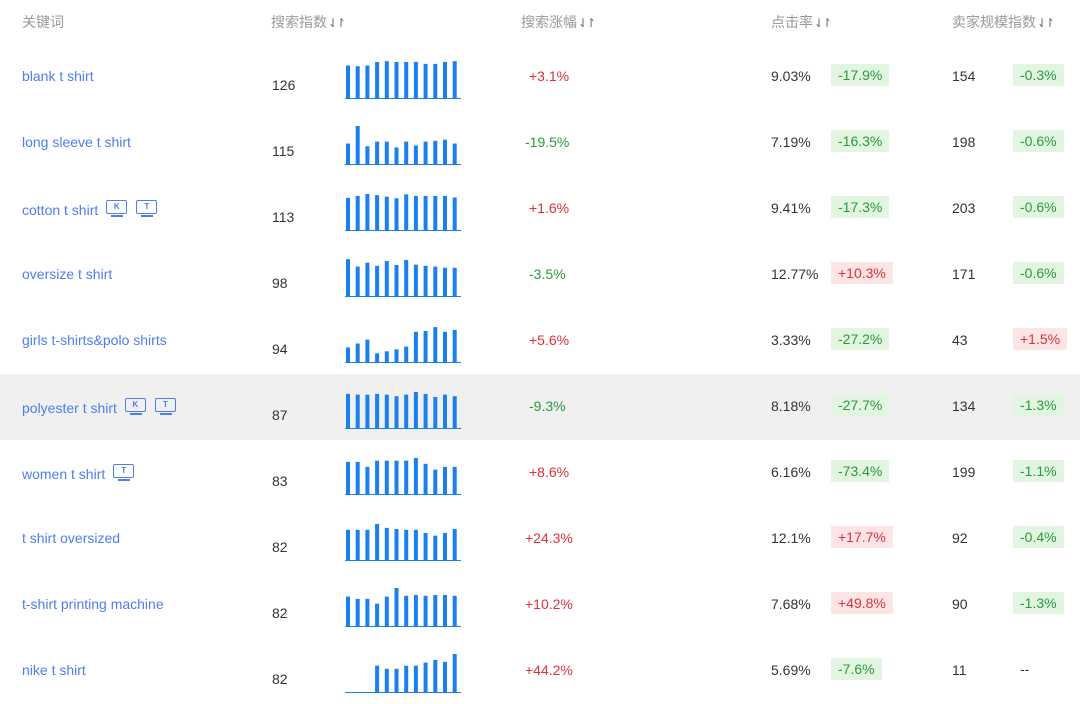  Describe the element at coordinates (280, 679) in the screenshot. I see `search-index-value: 82` at that location.